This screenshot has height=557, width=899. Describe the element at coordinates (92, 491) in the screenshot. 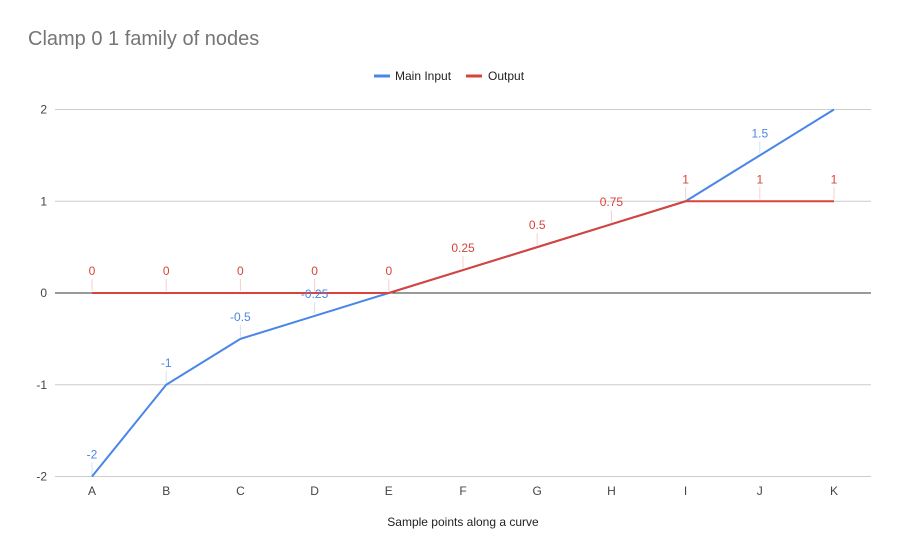

I see `x-tick-label: A` at that location.